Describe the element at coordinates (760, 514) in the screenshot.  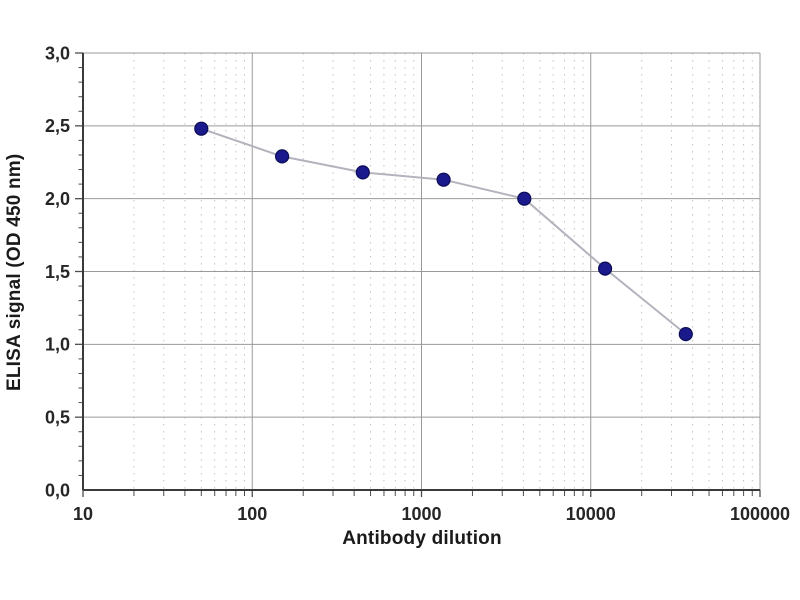
I see `x-tick-label: 100000` at that location.